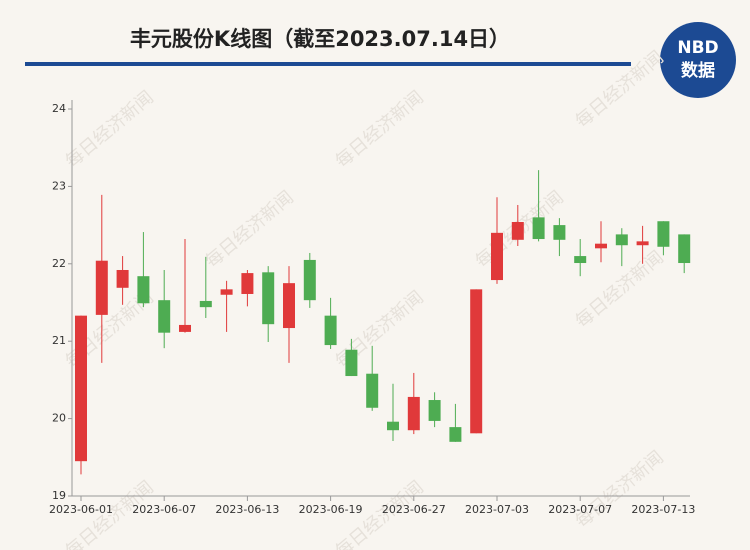 Image resolution: width=750 pixels, height=550 pixels. I want to click on logo-text: 数据, so click(698, 70).